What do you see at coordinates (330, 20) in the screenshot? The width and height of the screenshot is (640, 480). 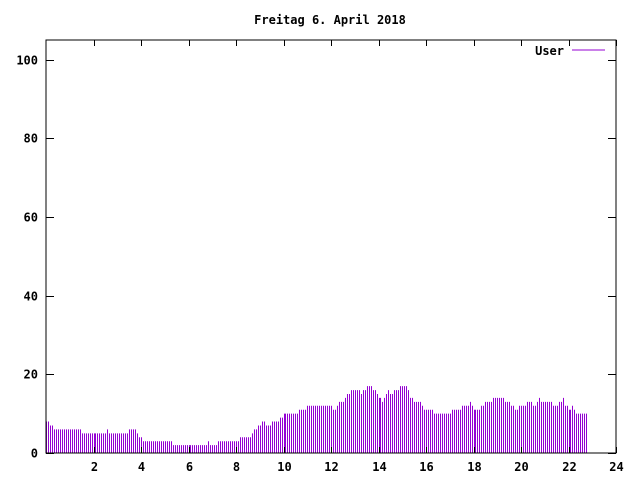 I see `chart-title: Freitag 6. April 2018` at bounding box center [330, 20].